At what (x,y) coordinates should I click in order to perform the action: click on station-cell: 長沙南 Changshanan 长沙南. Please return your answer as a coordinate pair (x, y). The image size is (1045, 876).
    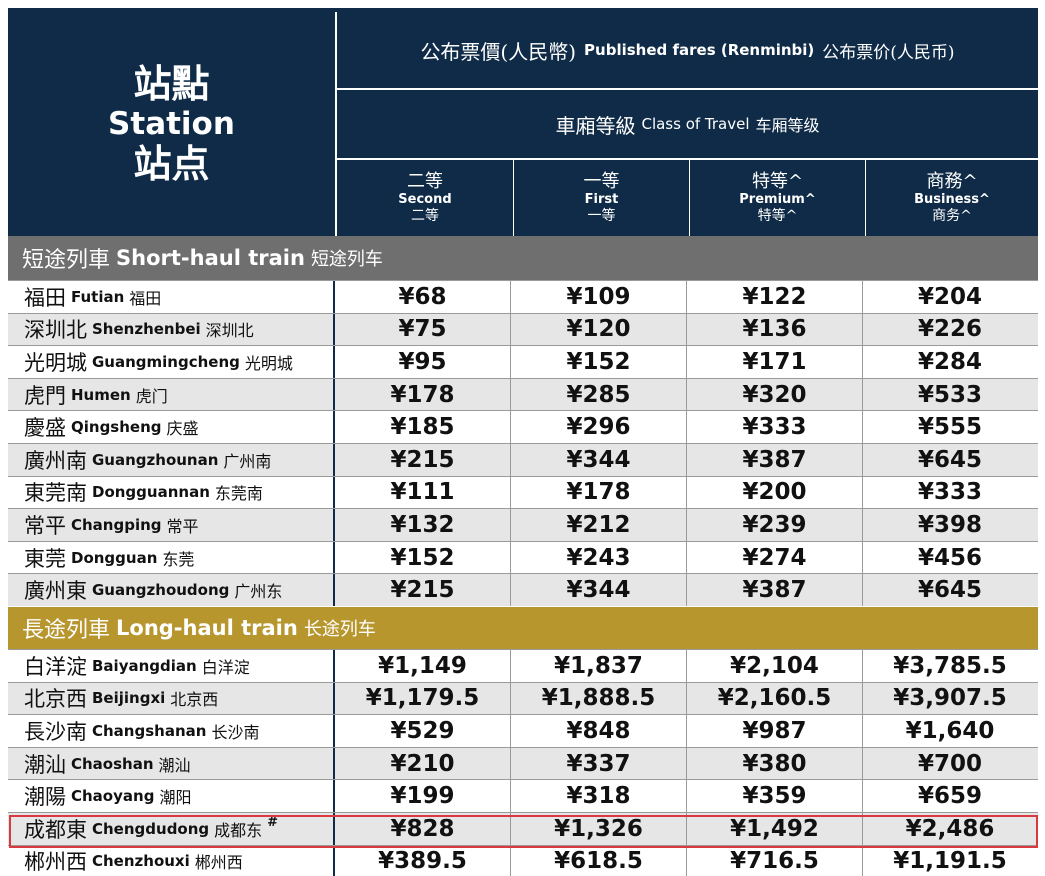
    Looking at the image, I should click on (171, 731).